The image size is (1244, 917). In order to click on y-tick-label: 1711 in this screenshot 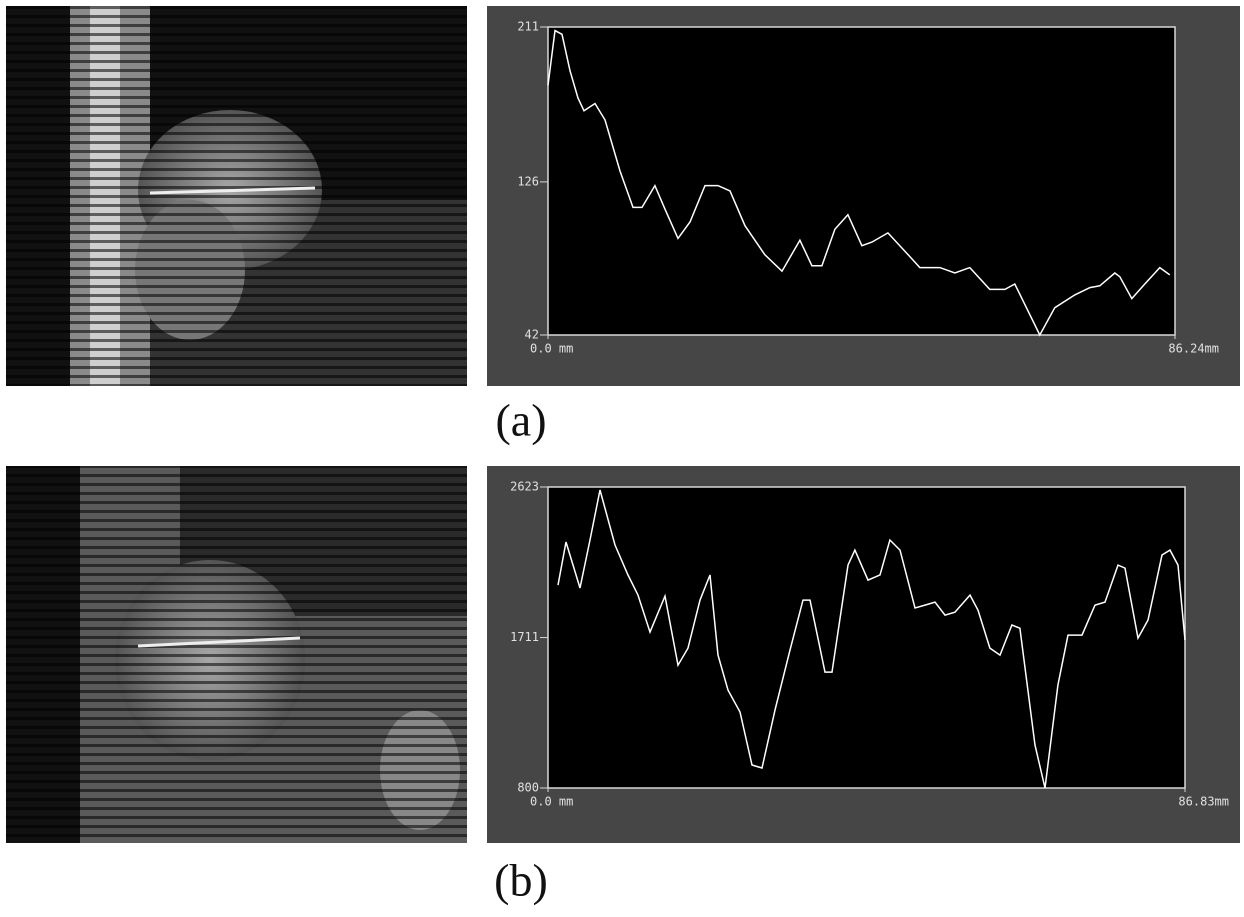, I will do `click(524, 637)`.